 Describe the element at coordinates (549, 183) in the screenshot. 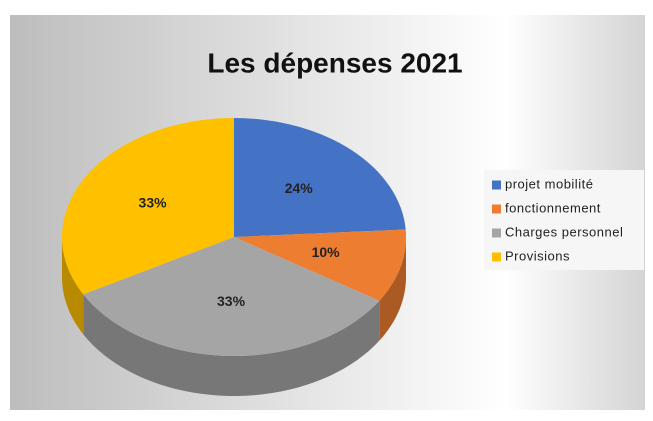

I see `legend-label: projet mobilité` at that location.